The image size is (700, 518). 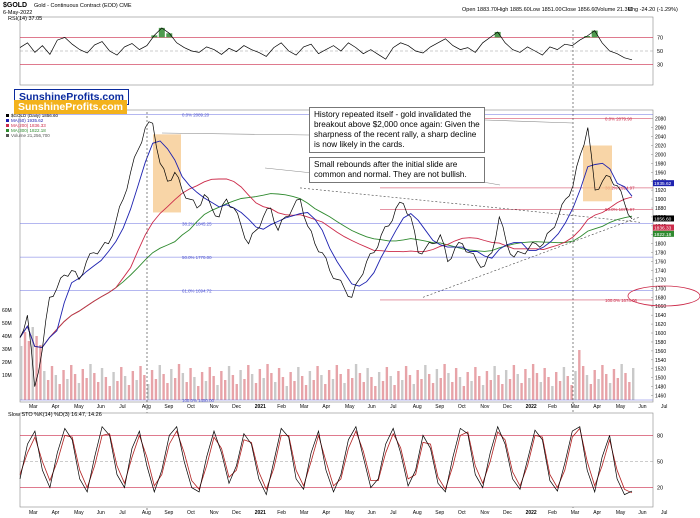 I want to click on x-tick-label: Aug, so click(x=146, y=407).